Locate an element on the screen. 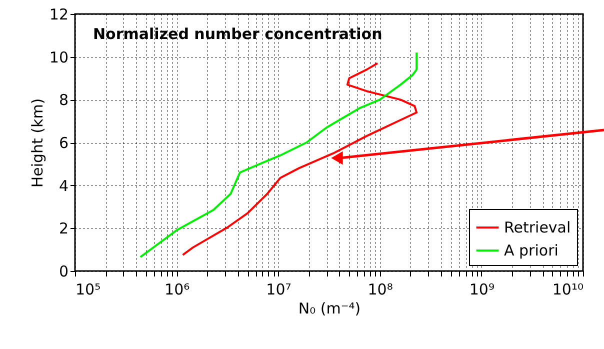 This screenshot has width=604, height=349. x-tick-label: 10⁷ is located at coordinates (279, 289).